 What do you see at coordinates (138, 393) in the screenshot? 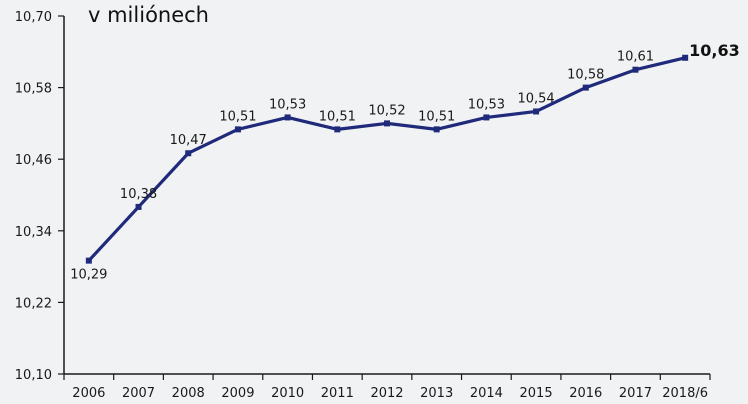
I see `x-tick-label: 2007` at bounding box center [138, 393].